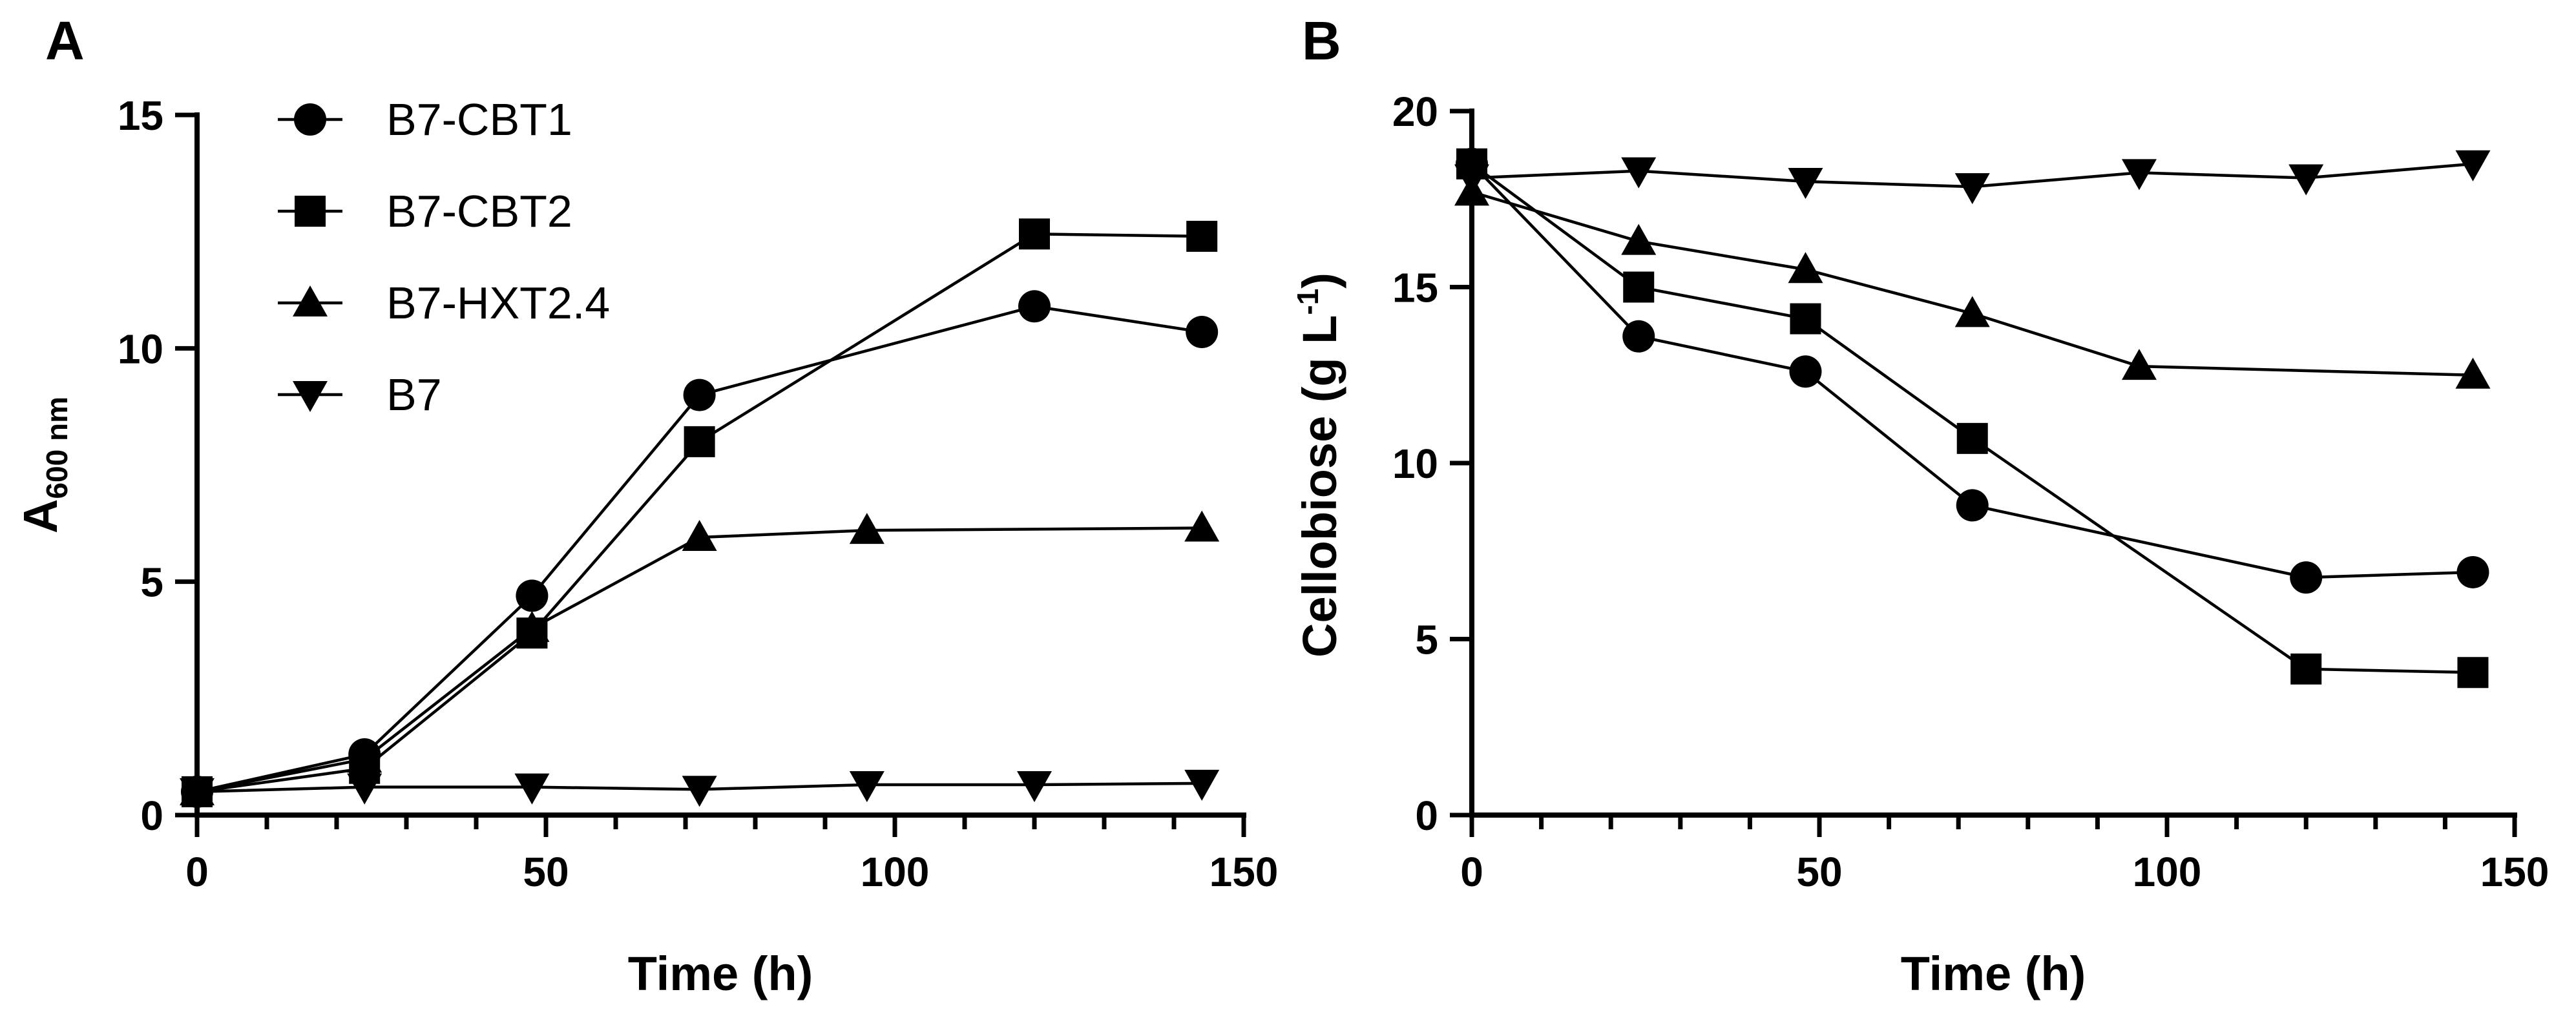  I want to click on legend-item: B7-CBT2, so click(425, 211).